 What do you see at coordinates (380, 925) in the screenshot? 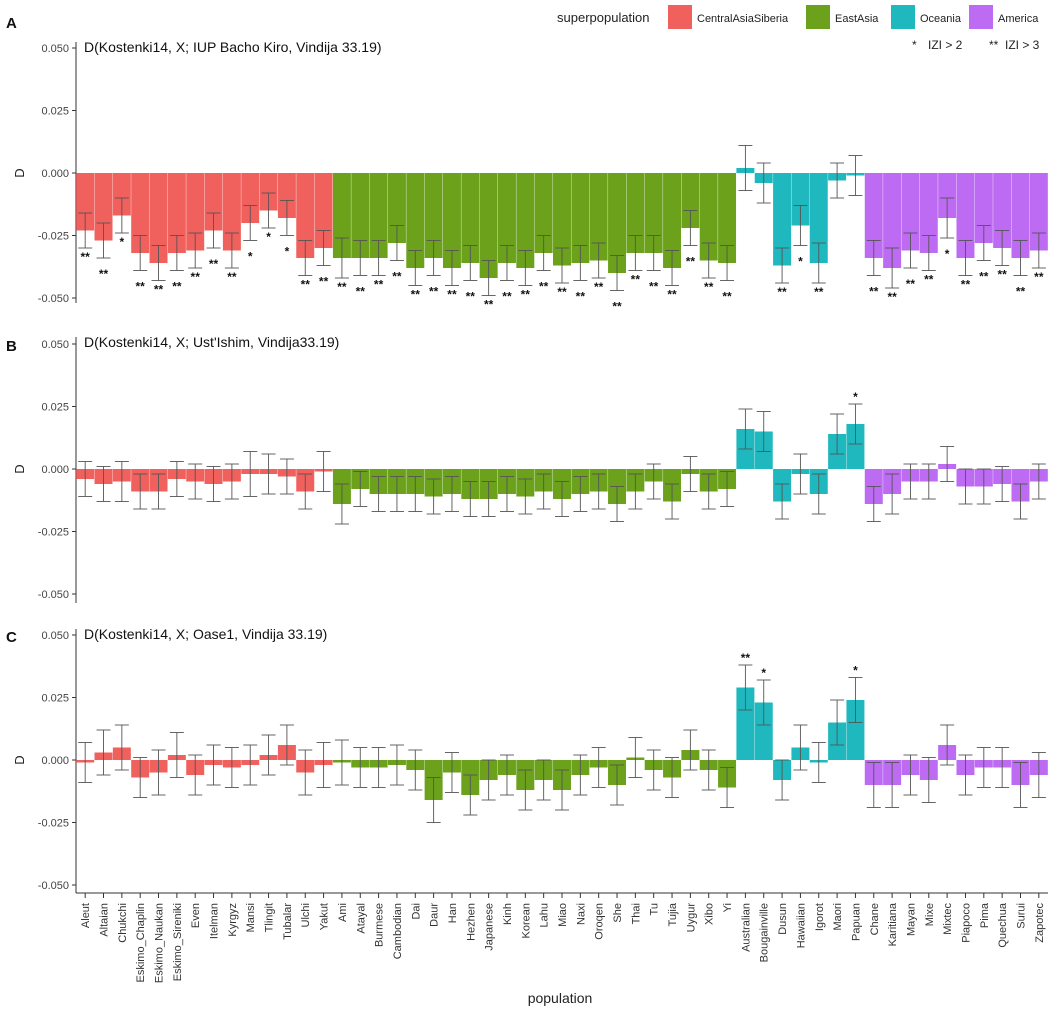
I see `x-tick-label: Burmese` at bounding box center [380, 925].